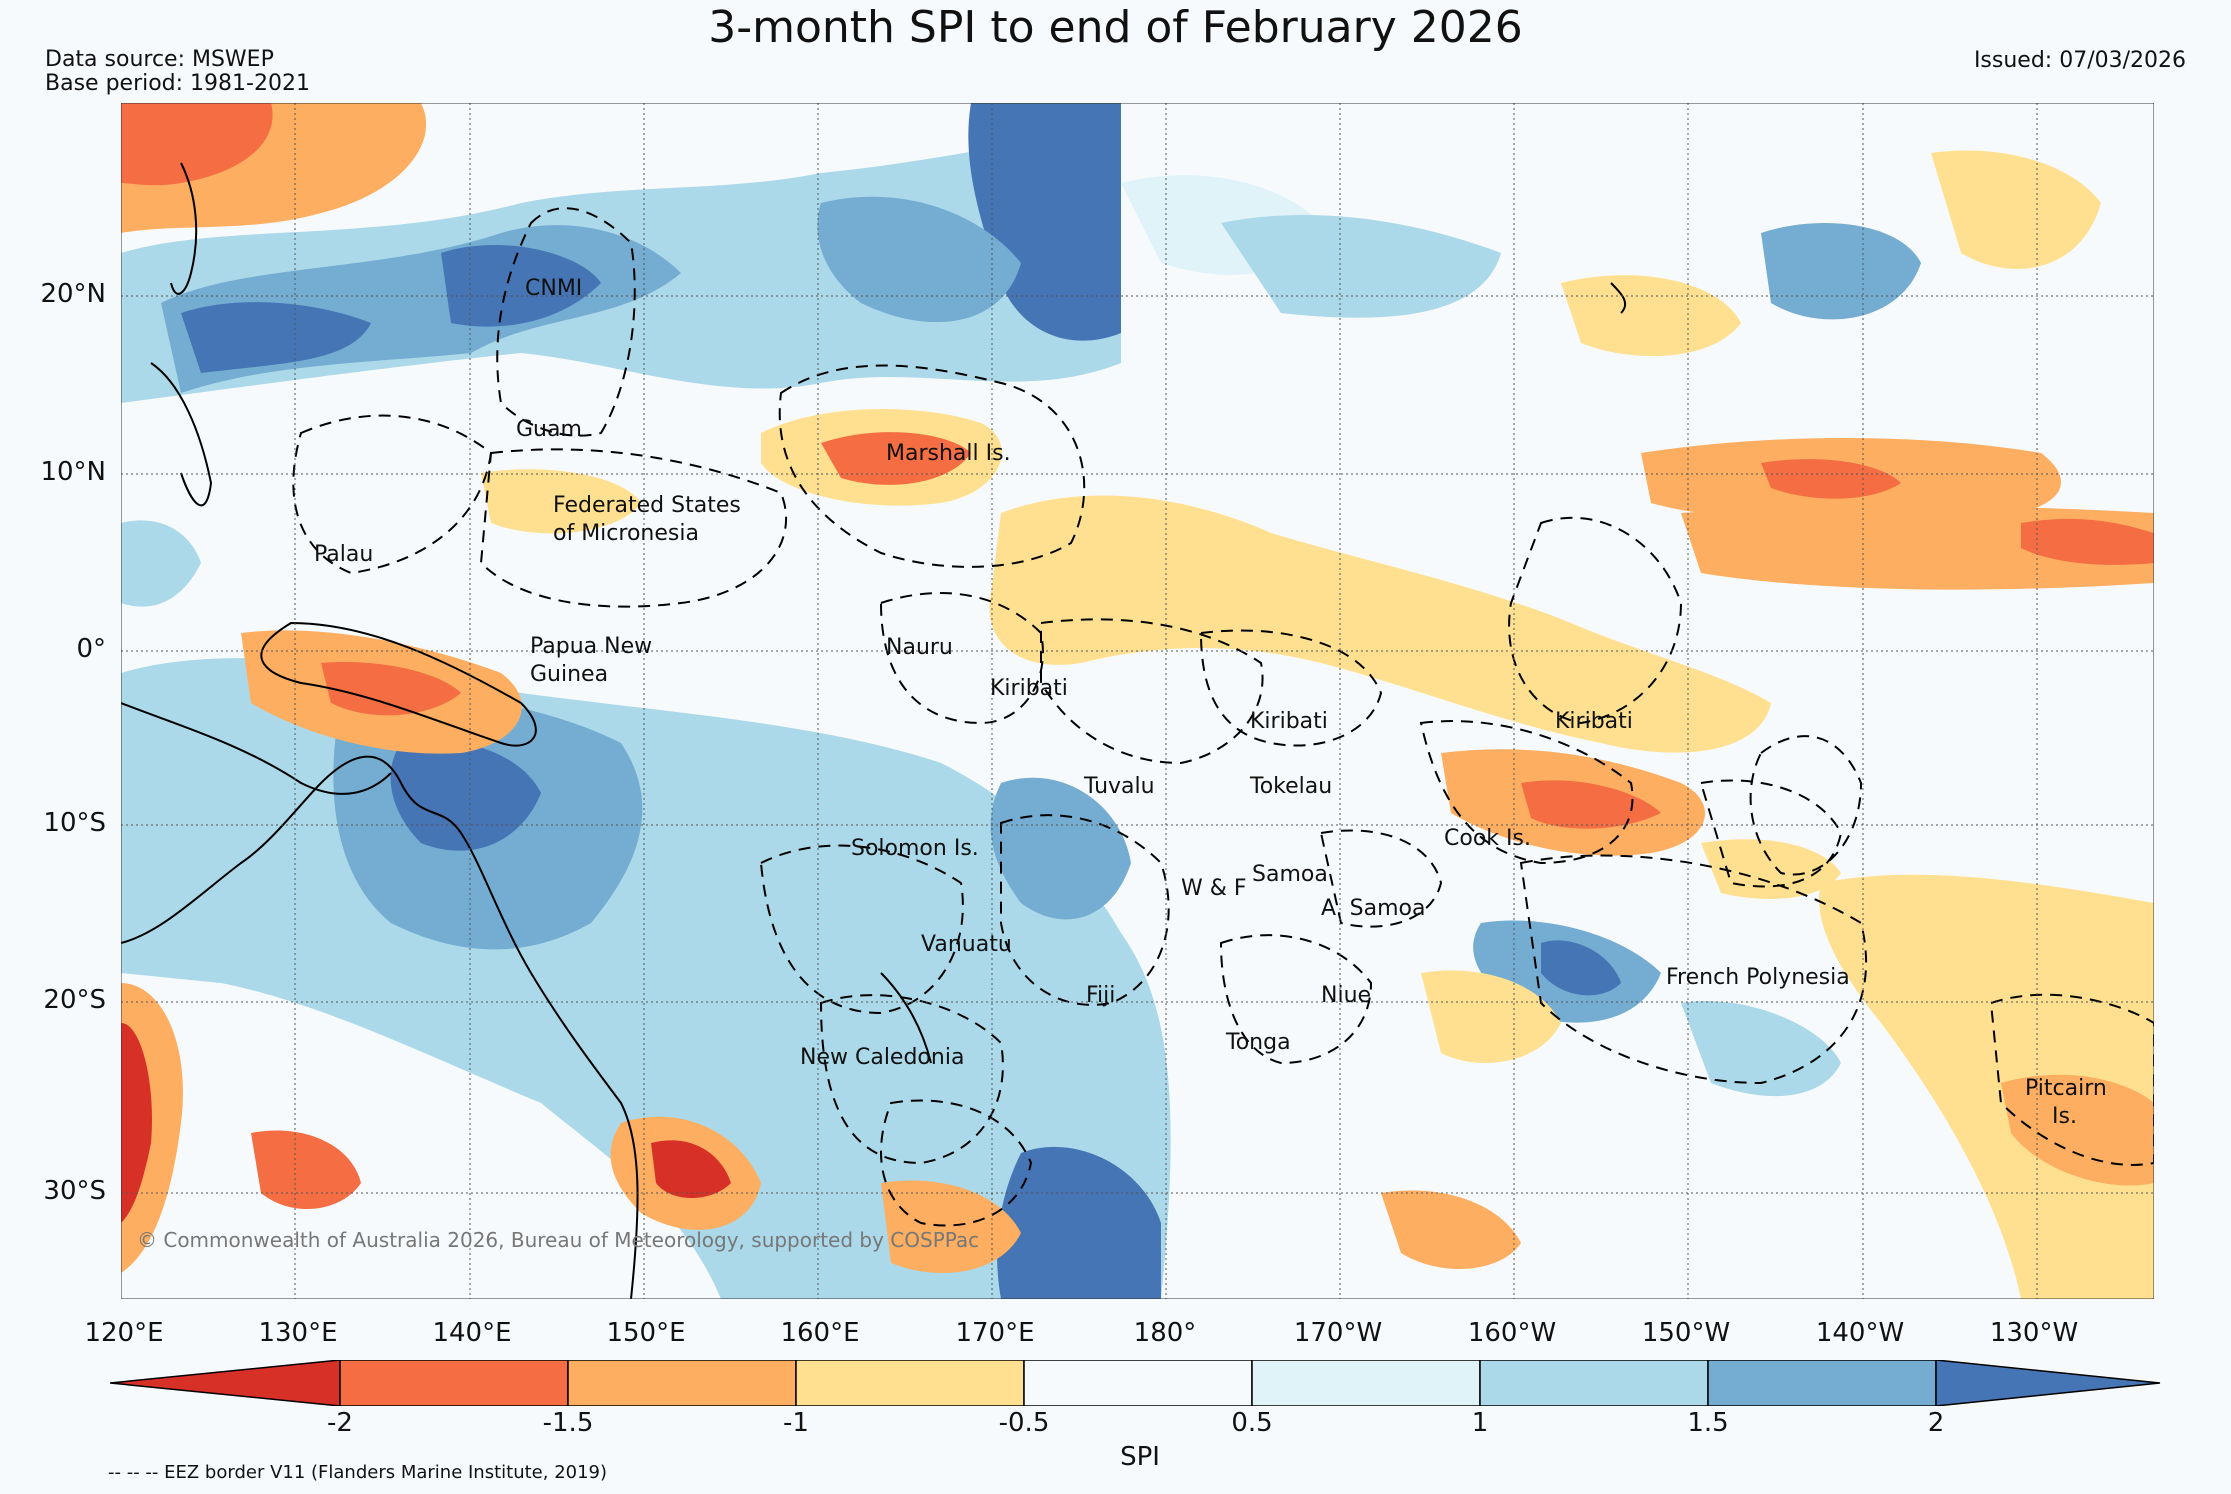 This screenshot has height=1494, width=2231. What do you see at coordinates (966, 944) in the screenshot?
I see `label-vanuatu: Vanuatu` at bounding box center [966, 944].